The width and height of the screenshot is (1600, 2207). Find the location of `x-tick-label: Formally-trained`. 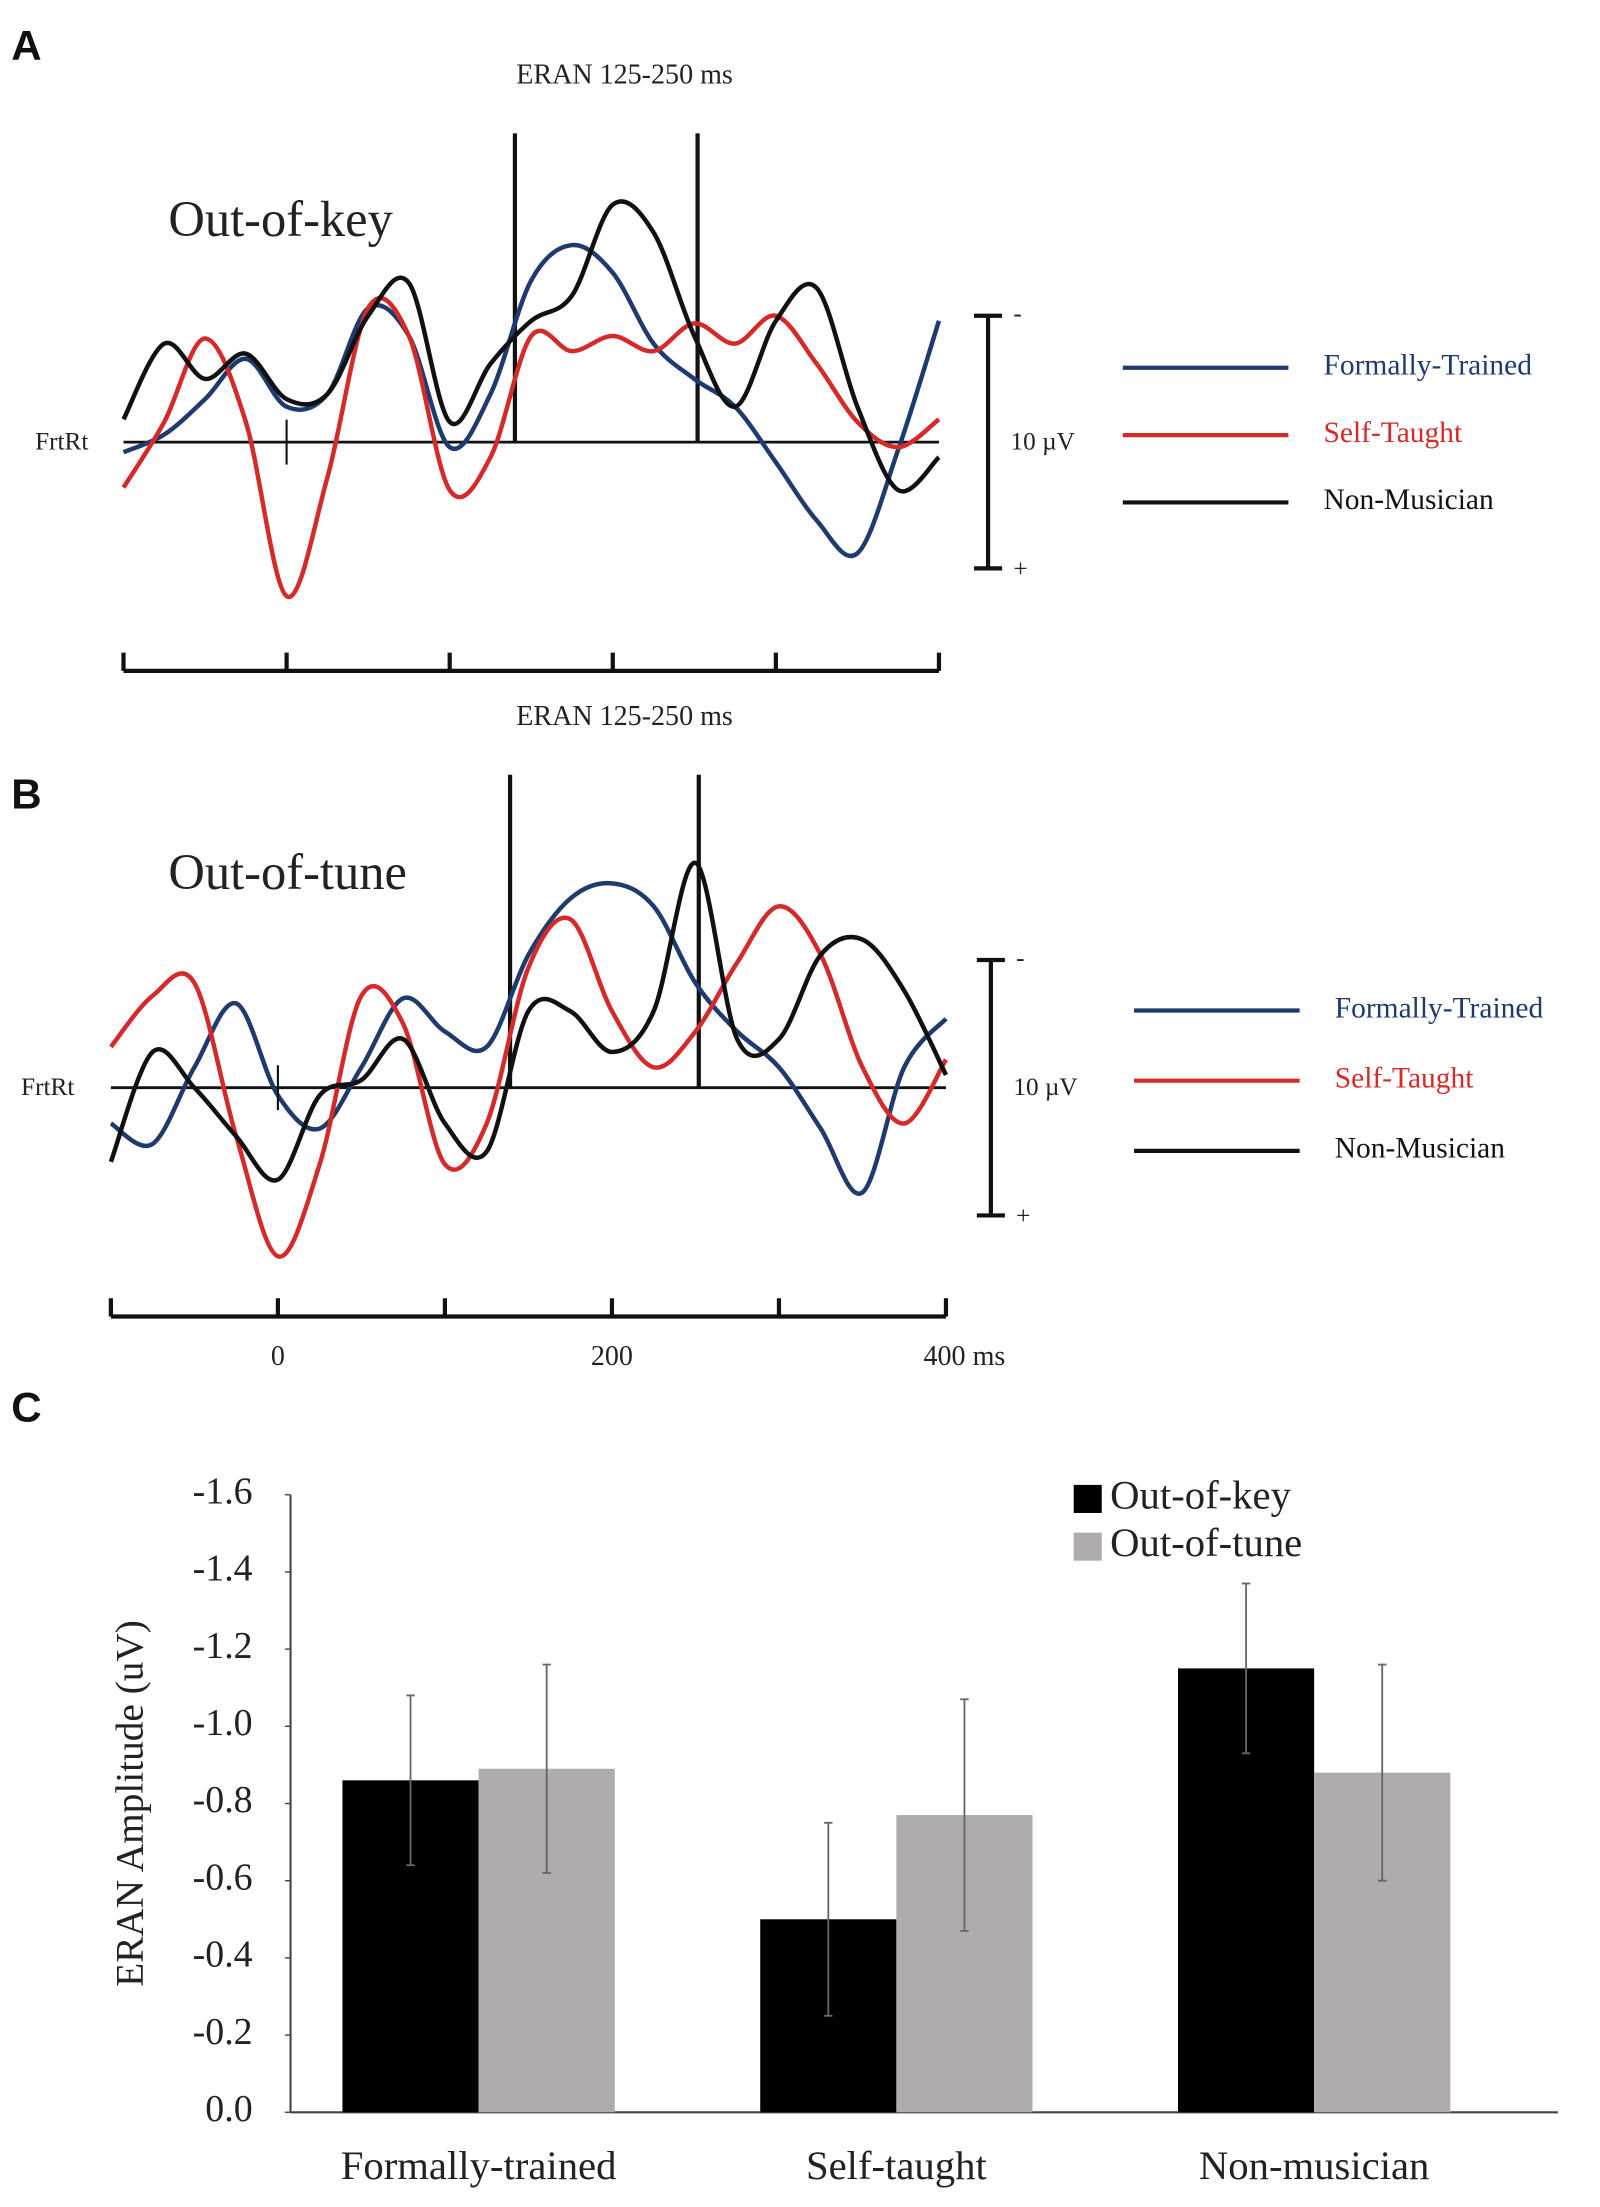

x-tick-label: Formally-trained is located at coordinates (479, 2165).